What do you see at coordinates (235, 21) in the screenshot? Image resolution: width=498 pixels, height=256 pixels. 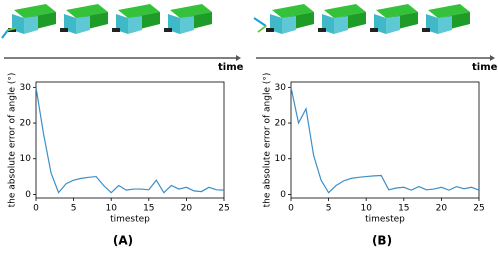 I see `illustrations` at bounding box center [235, 21].